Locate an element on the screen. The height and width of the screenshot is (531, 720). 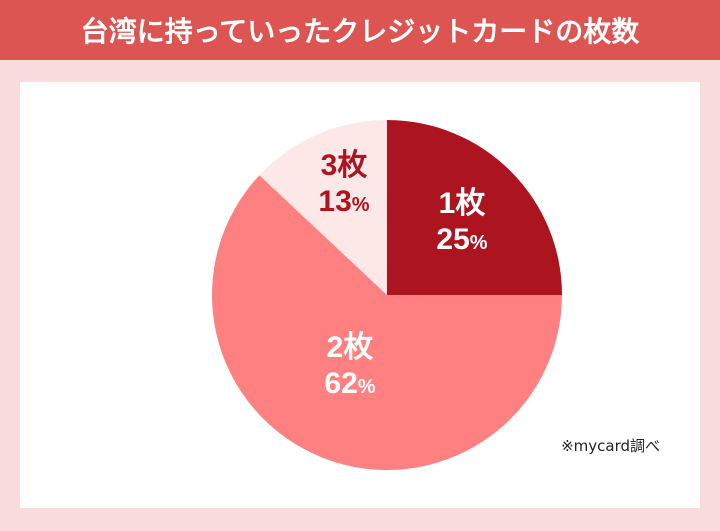
slice-label-2: 2枚 62% is located at coordinates (350, 367).